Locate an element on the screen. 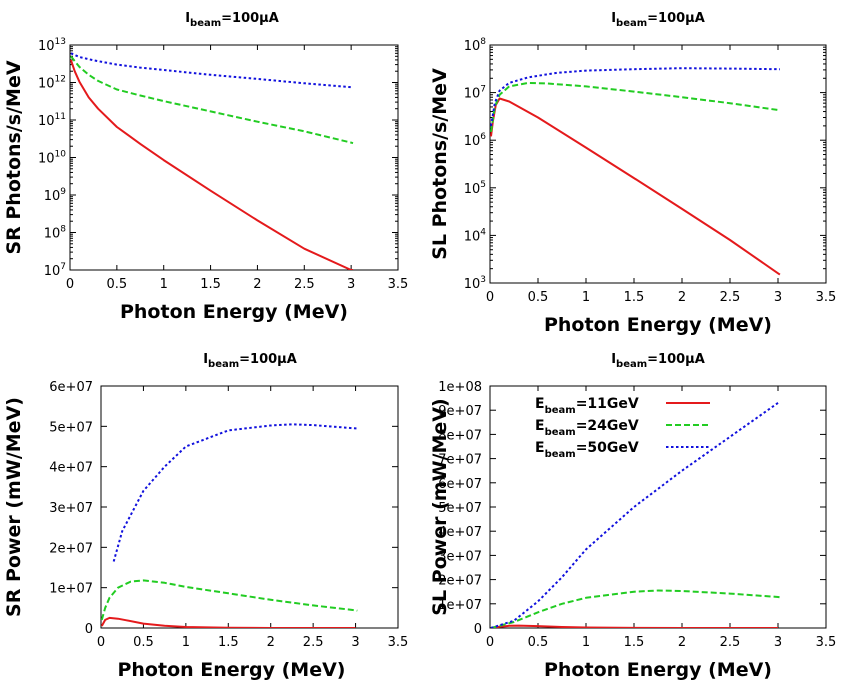 This screenshot has width=848, height=681. y-tick-label: 10⁶ is located at coordinates (475, 140).